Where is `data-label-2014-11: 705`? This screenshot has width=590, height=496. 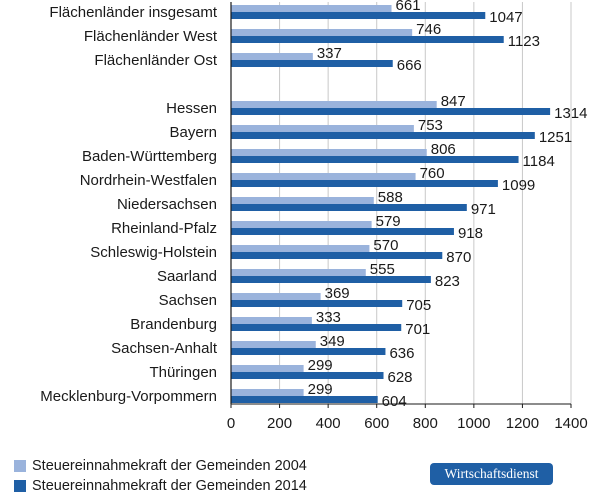 data-label-2014-11: 705 is located at coordinates (418, 305).